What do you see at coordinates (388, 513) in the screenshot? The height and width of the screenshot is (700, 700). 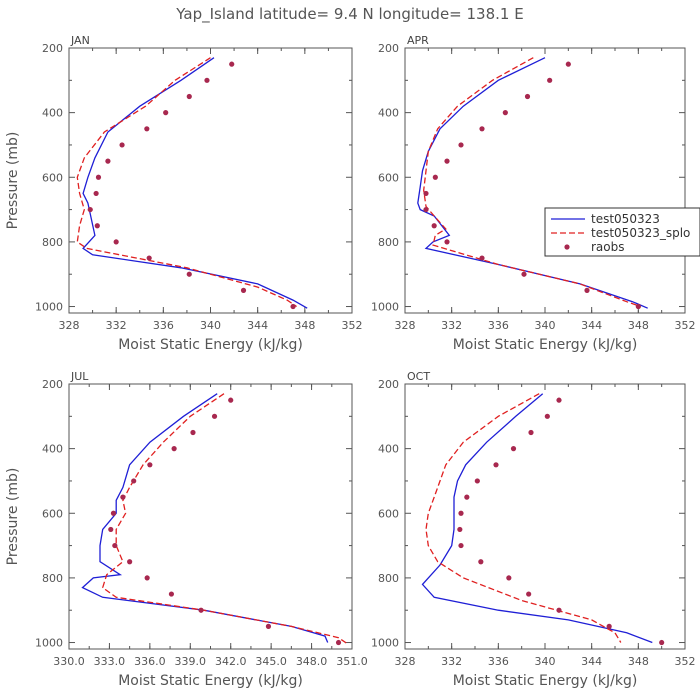 I see `panel-oct-ytick-label: 600` at bounding box center [388, 513].